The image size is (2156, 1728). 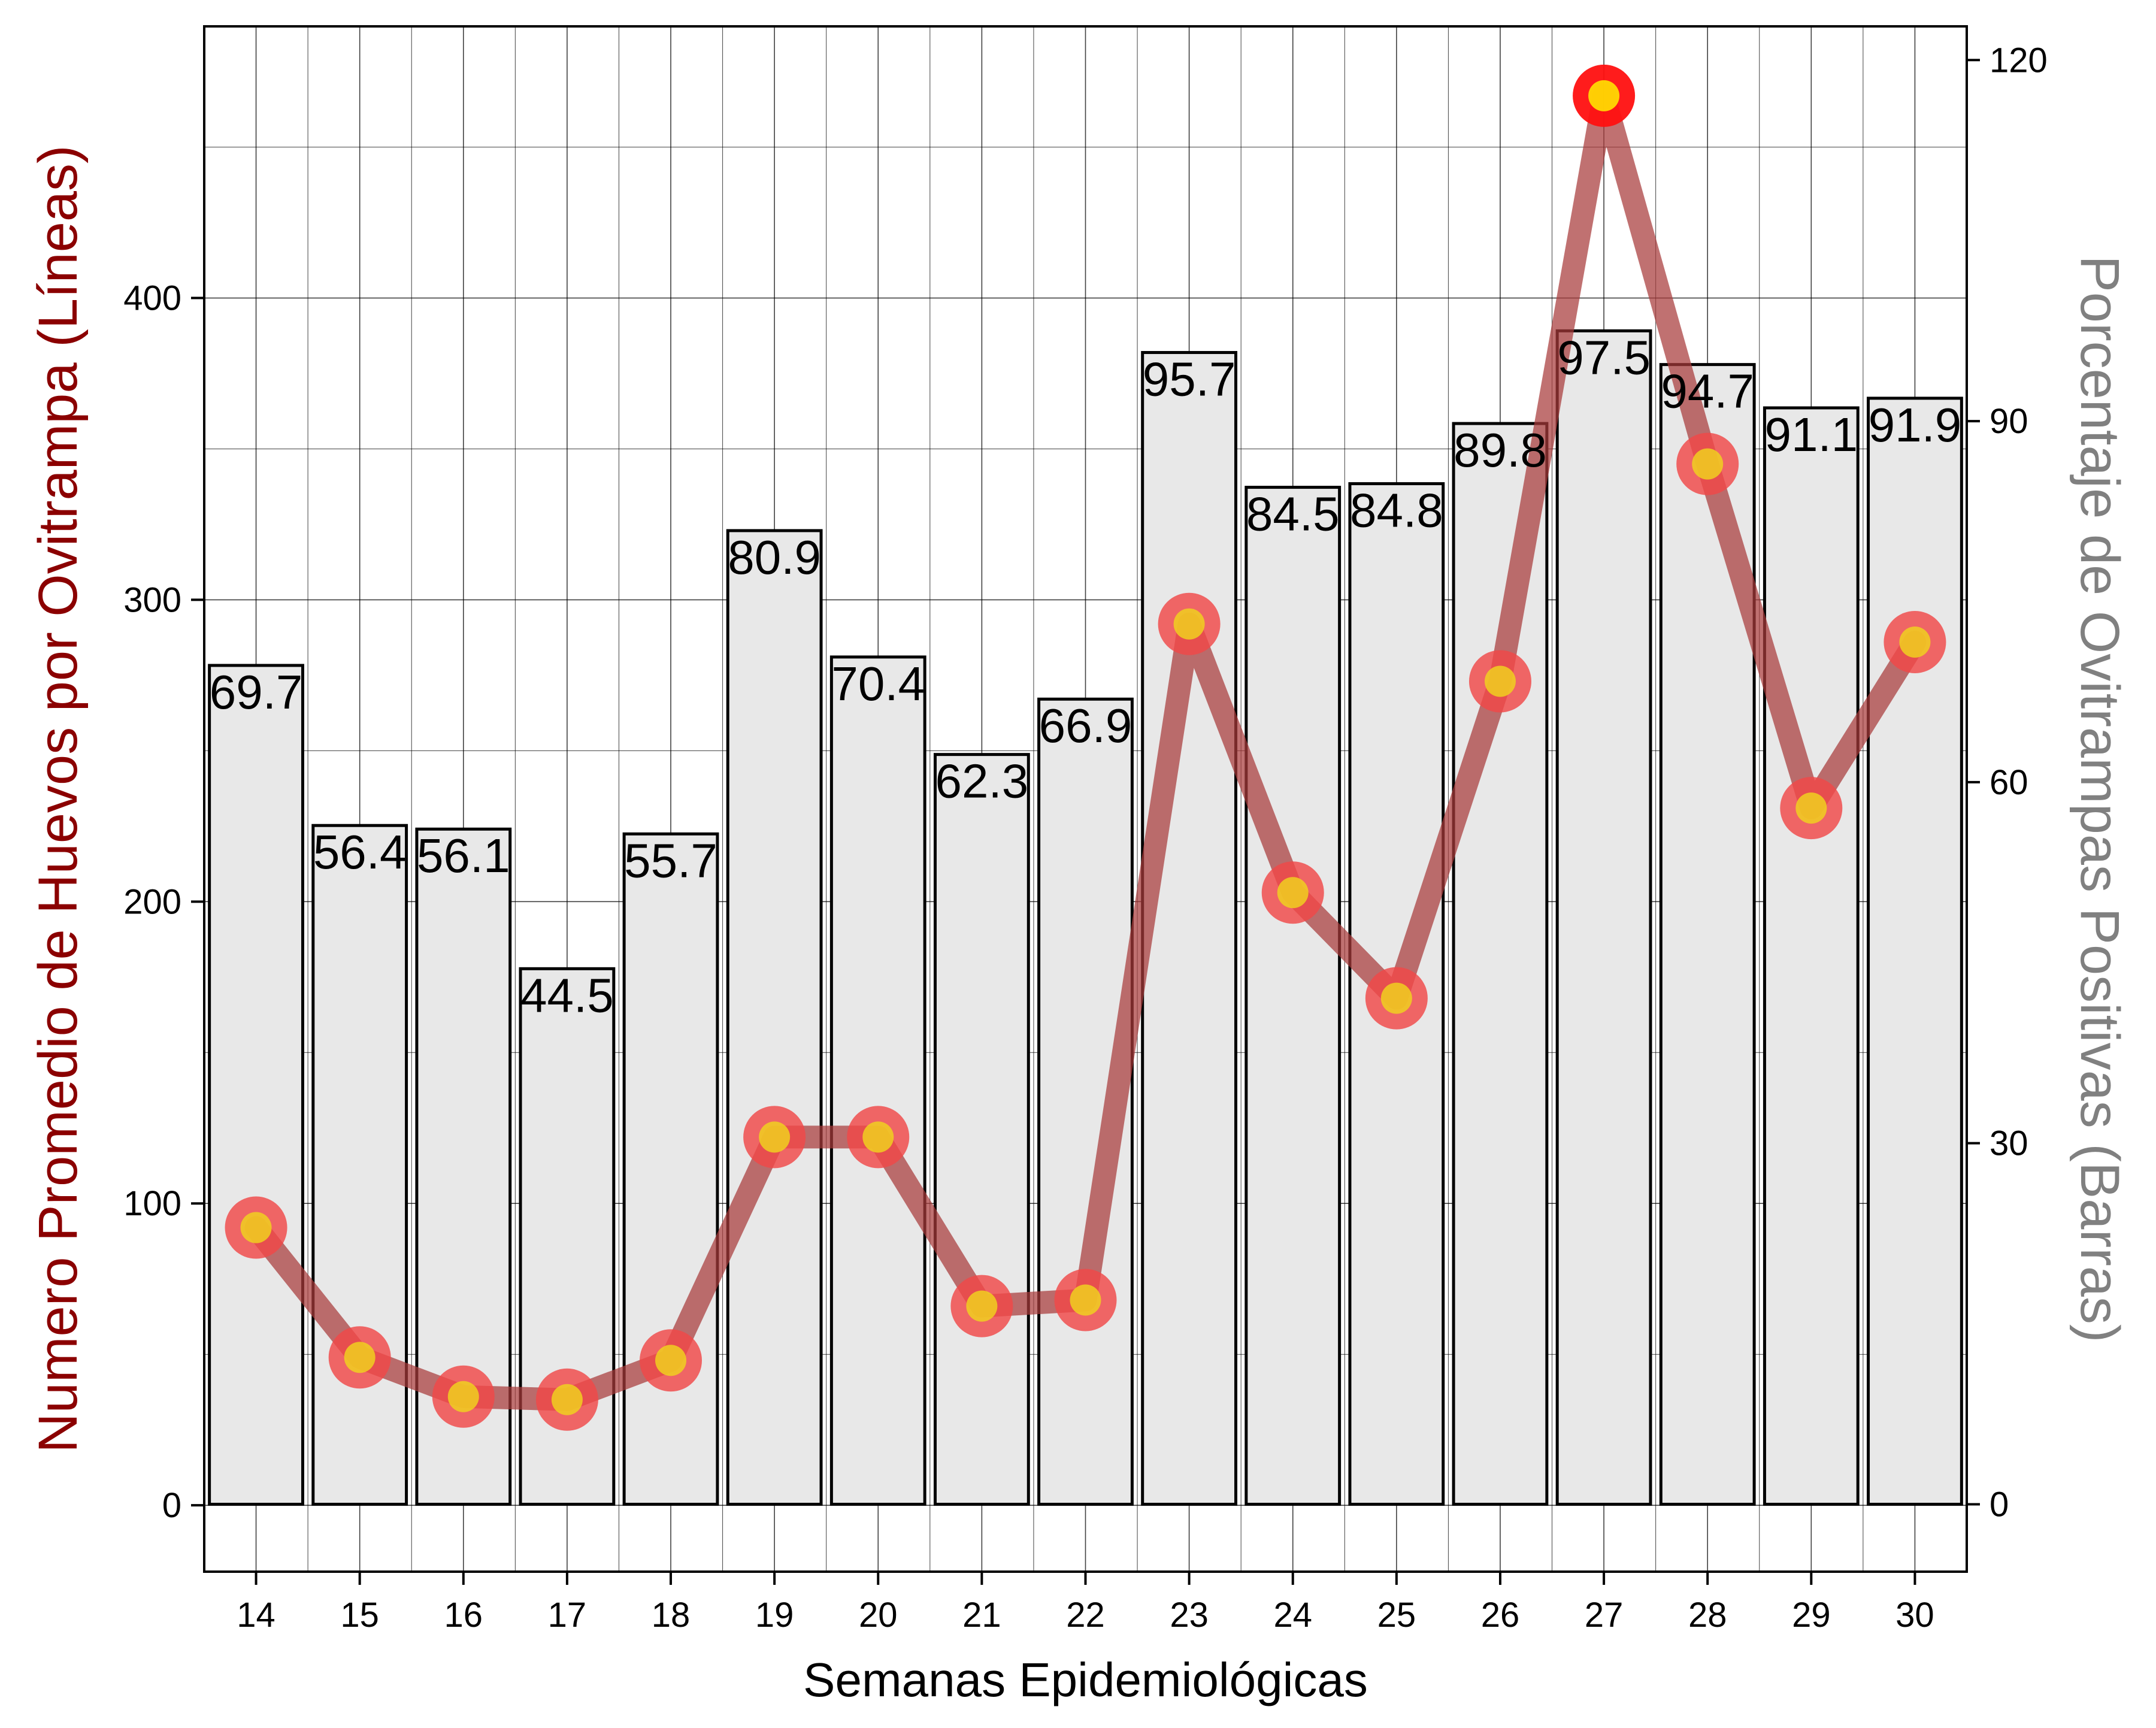 I want to click on x-axis-tick-label: 28, so click(x=1707, y=1615).